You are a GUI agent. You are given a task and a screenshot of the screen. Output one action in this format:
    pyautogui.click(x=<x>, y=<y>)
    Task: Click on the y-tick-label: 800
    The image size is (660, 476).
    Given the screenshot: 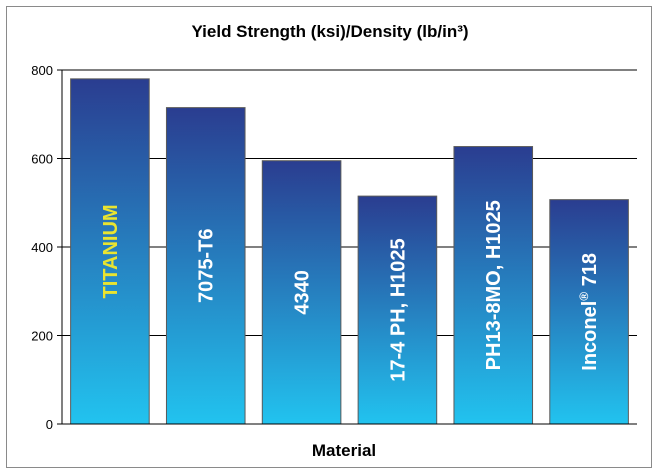 What is the action you would take?
    pyautogui.click(x=42, y=70)
    